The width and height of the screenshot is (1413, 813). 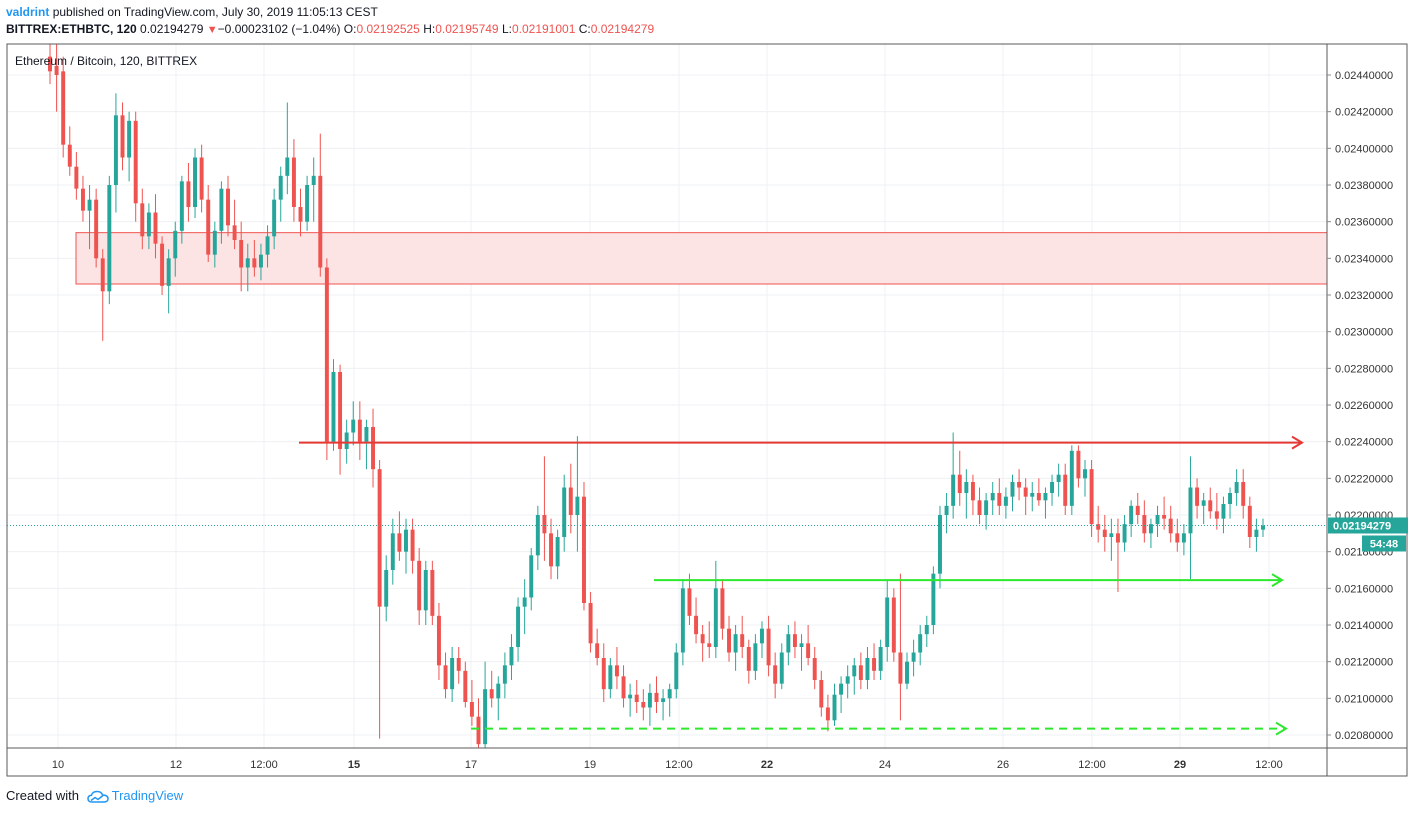 I want to click on tradingview-cloud-icon, so click(x=97, y=797).